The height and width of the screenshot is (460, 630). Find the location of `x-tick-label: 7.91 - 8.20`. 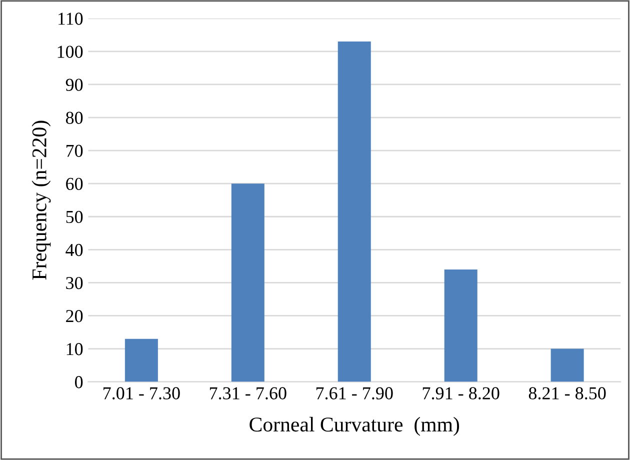

x-tick-label: 7.91 - 8.20 is located at coordinates (461, 393).